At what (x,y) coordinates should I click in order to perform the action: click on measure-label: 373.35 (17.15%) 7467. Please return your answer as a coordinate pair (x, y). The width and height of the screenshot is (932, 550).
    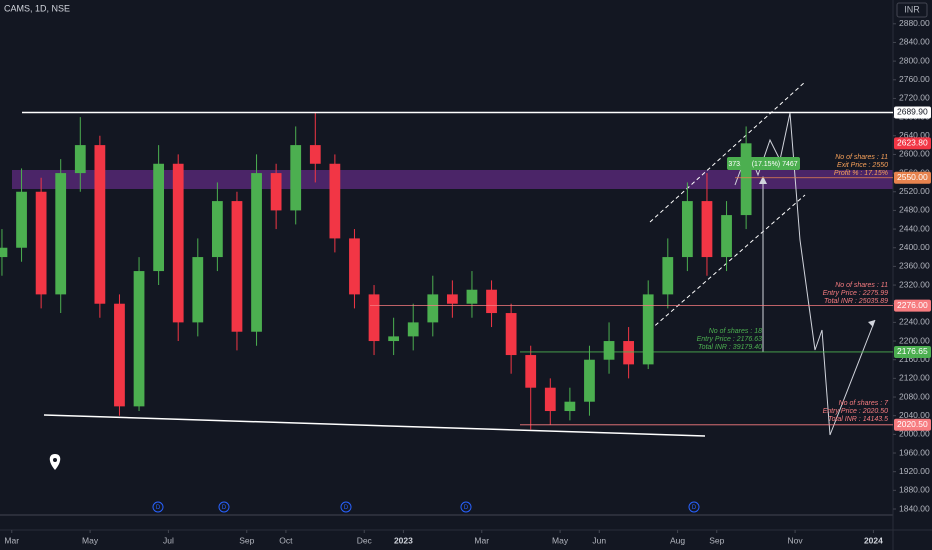
    Looking at the image, I should click on (762, 164).